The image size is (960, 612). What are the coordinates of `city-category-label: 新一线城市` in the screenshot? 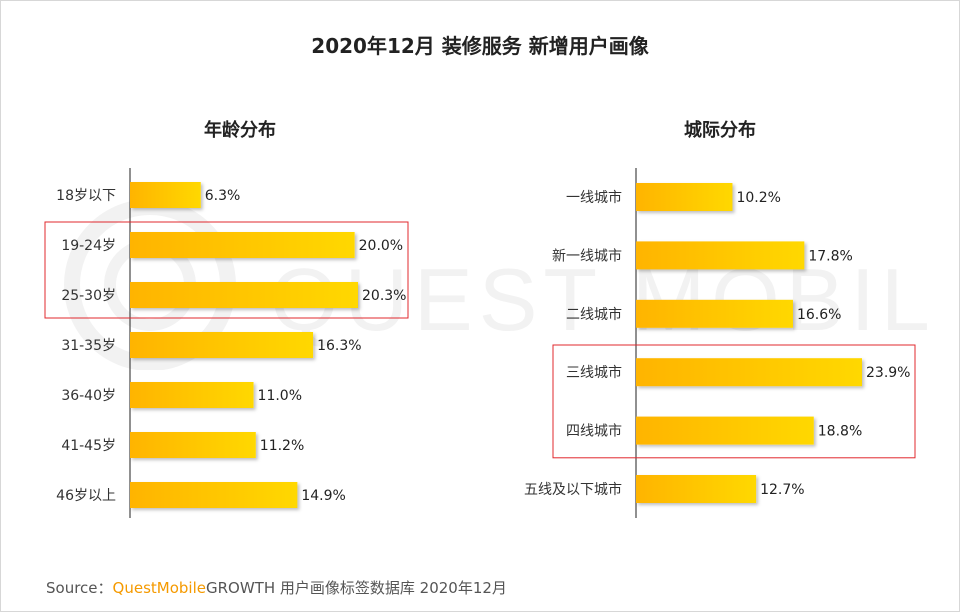 It's located at (587, 255).